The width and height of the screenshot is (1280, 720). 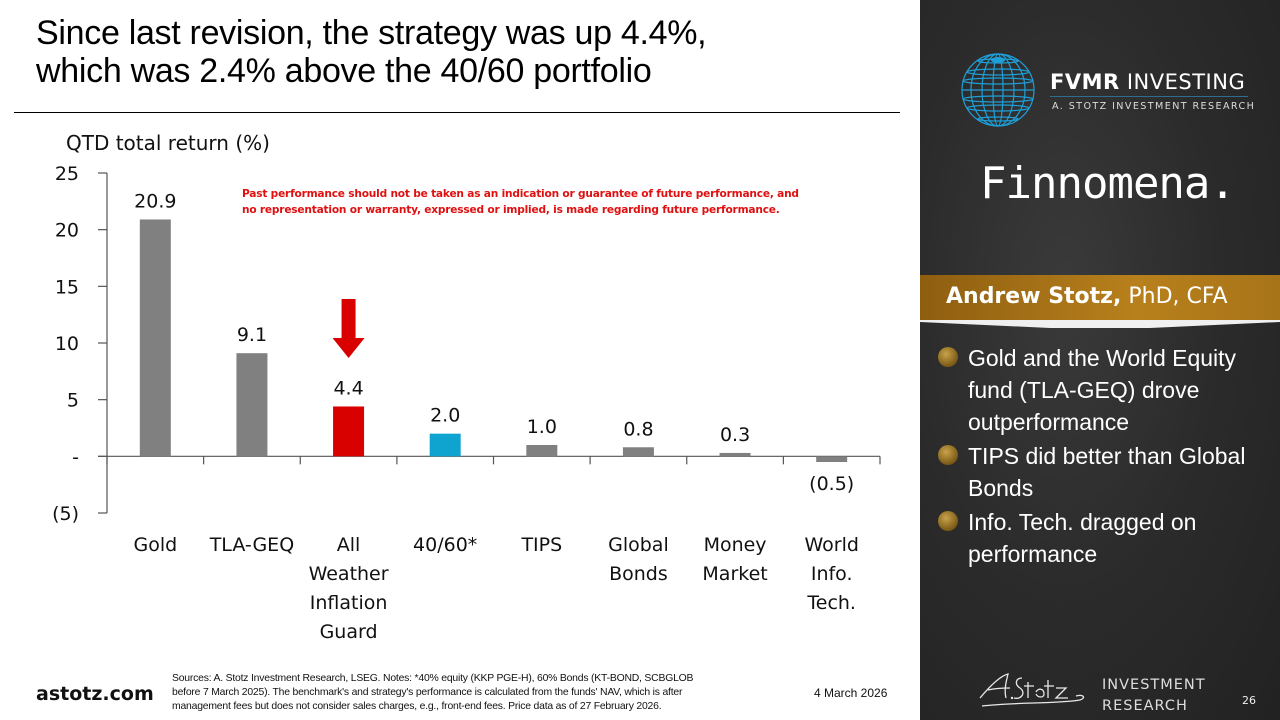 I want to click on brand-divider, so click(x=1149, y=96).